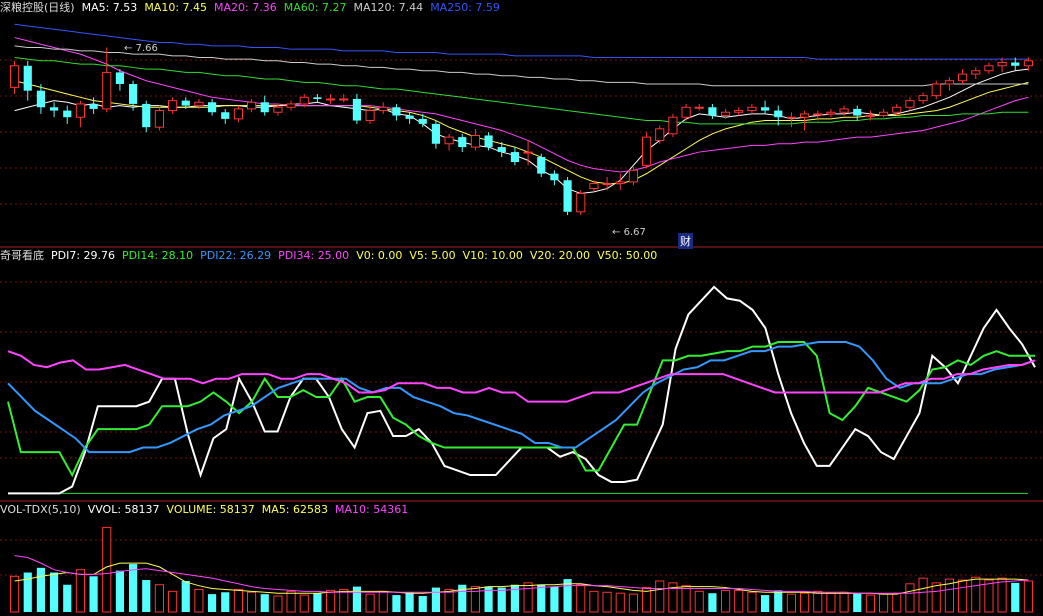 The height and width of the screenshot is (616, 1043). Describe the element at coordinates (685, 241) in the screenshot. I see `financial-report-marker: 财` at that location.